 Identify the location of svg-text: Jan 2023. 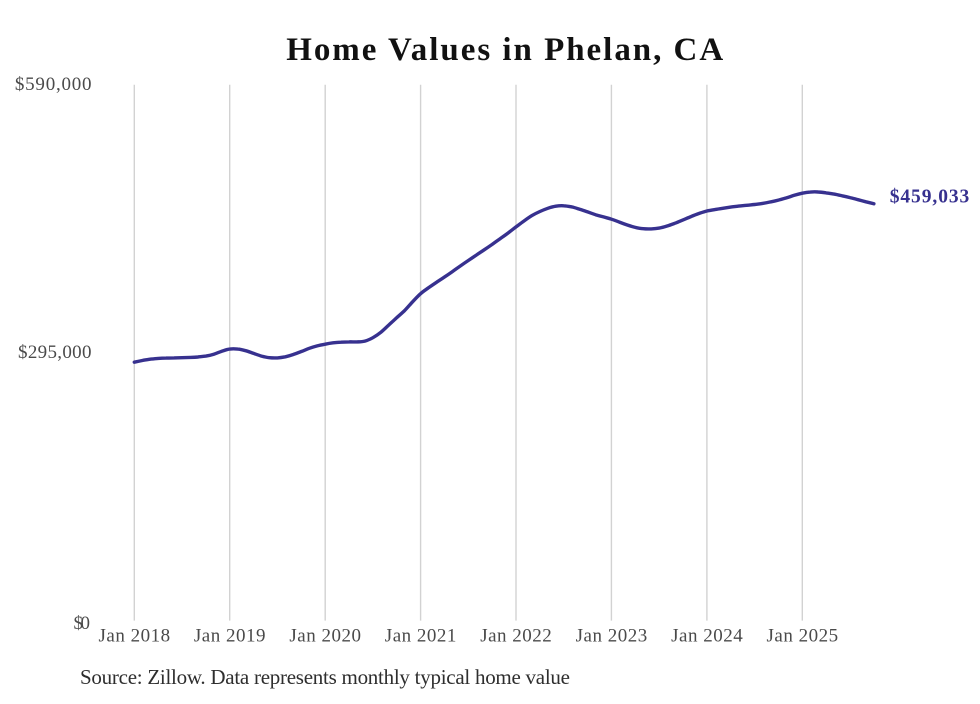
(612, 635).